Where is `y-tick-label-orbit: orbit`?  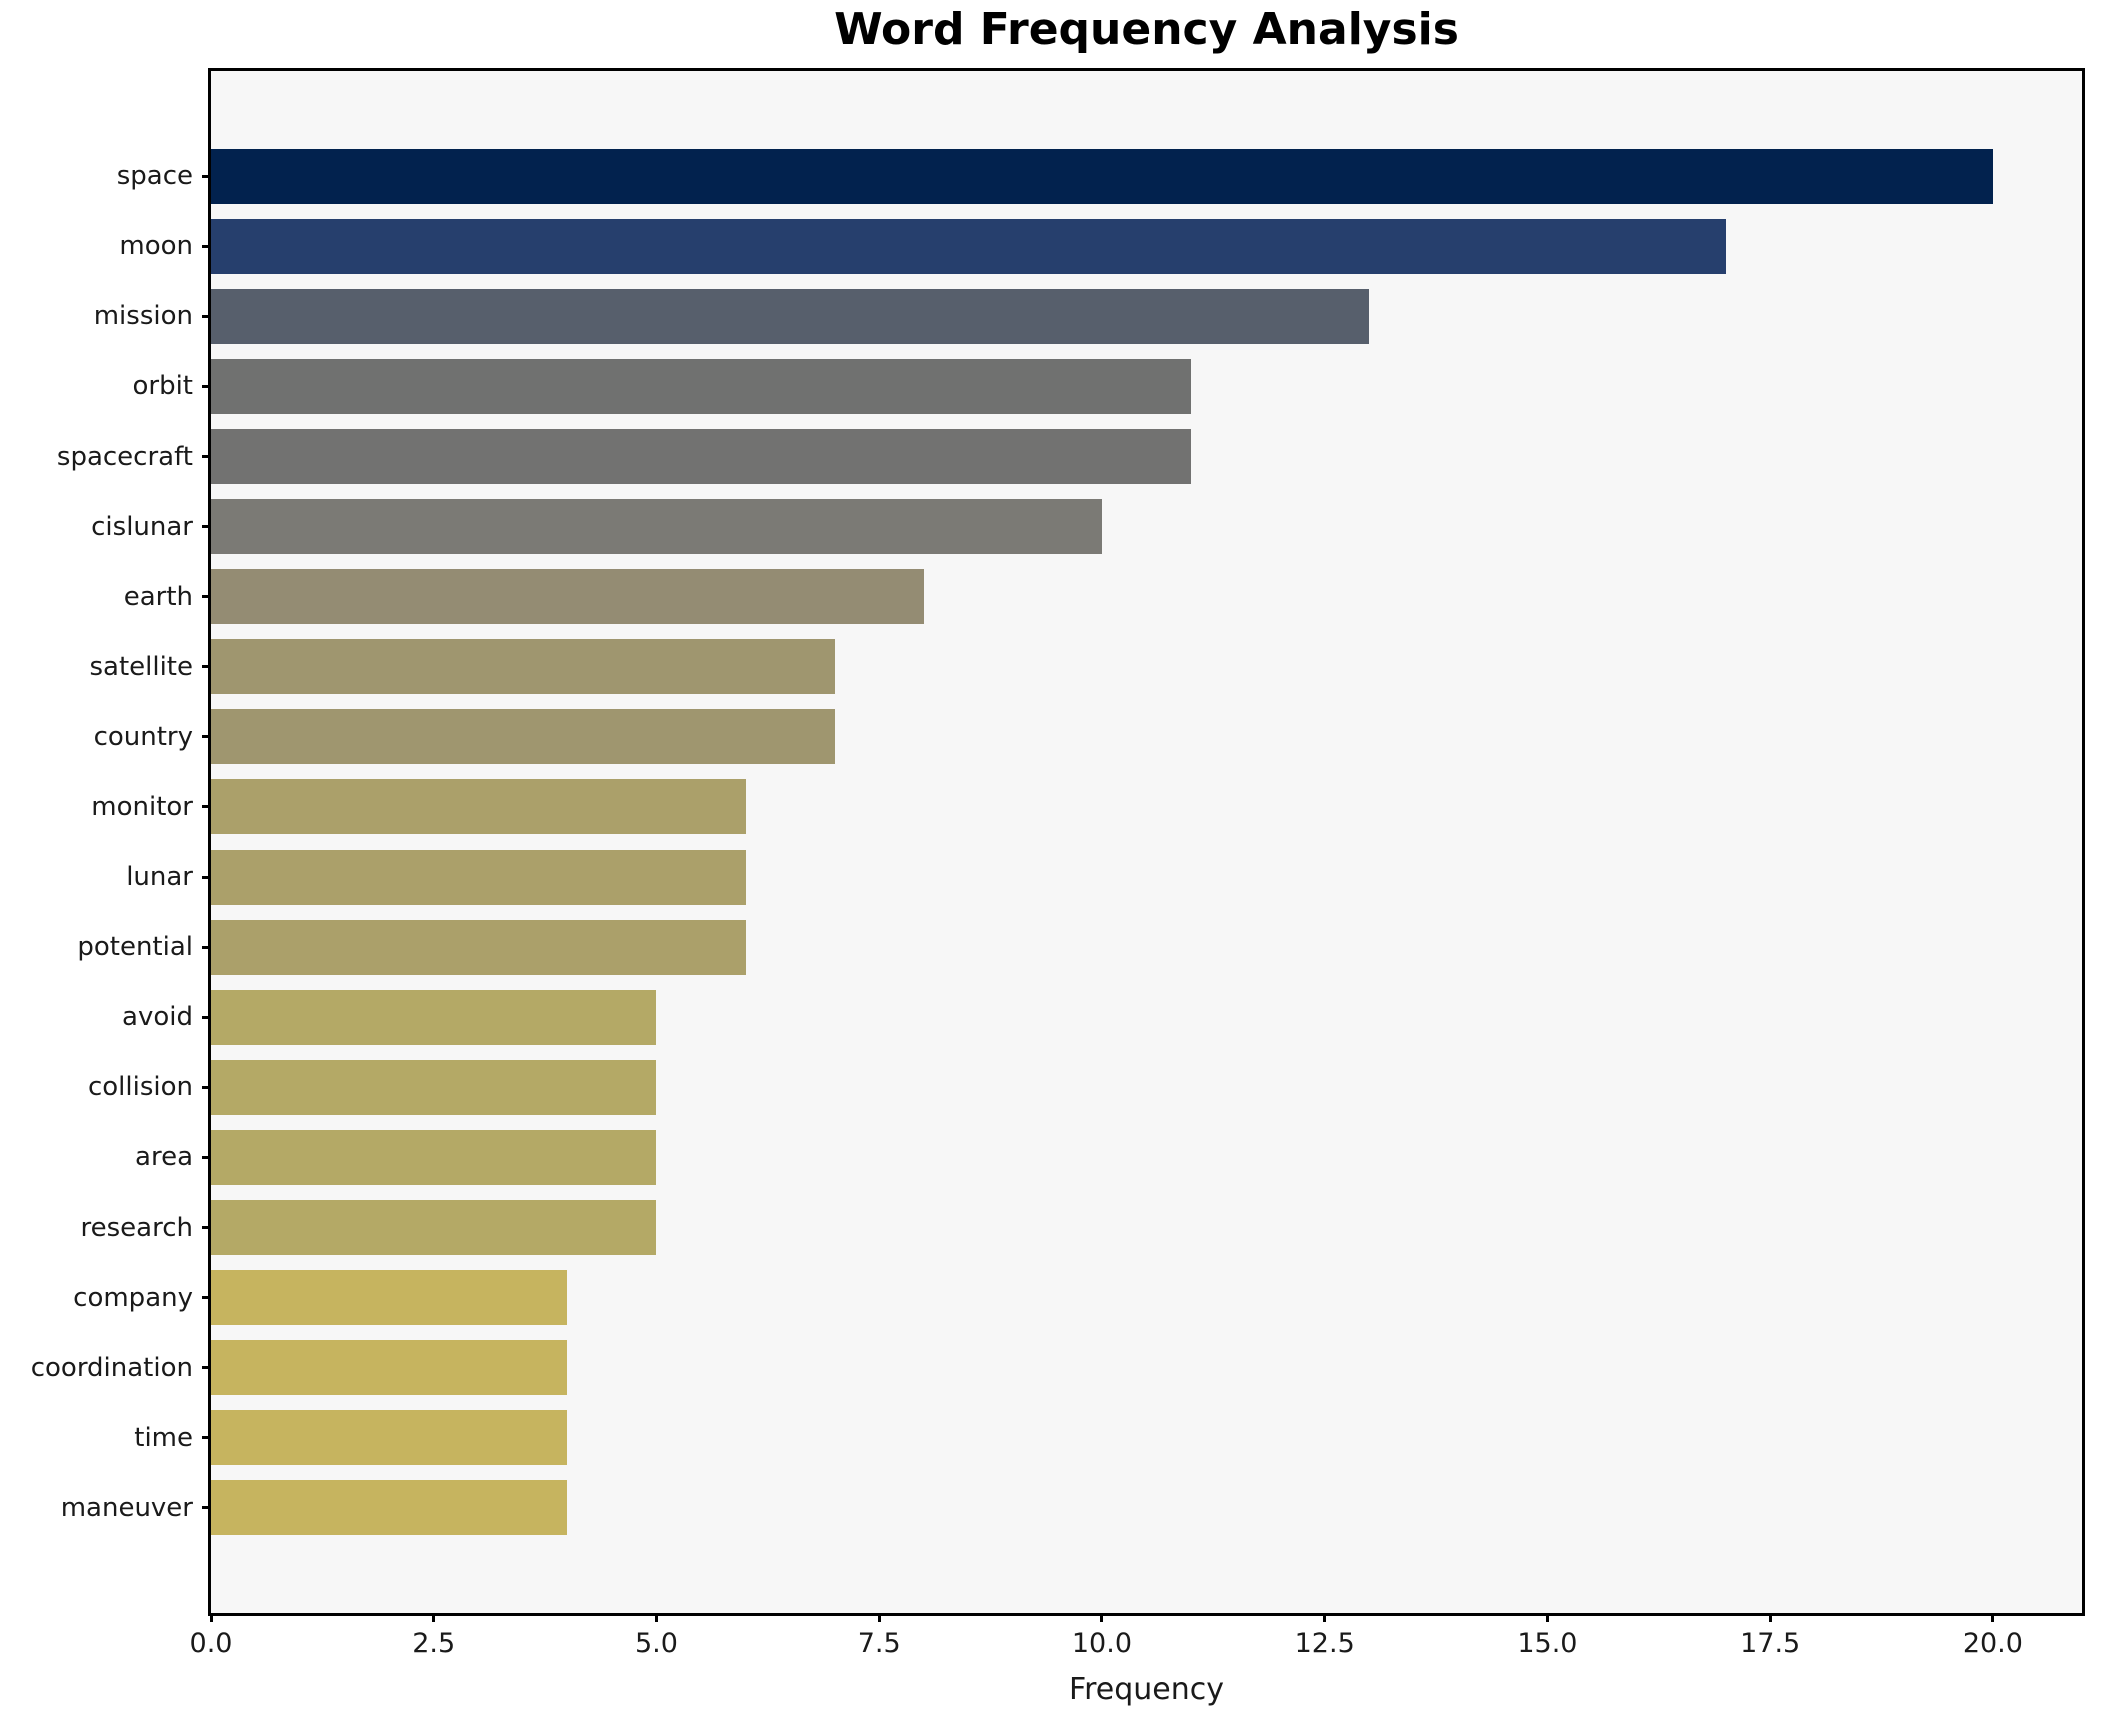
y-tick-label-orbit: orbit is located at coordinates (162, 386).